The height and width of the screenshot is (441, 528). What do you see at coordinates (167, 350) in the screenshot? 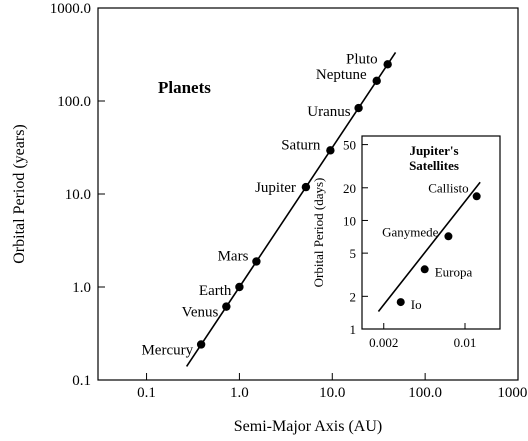
I see `point-label-mercury: Mercury` at bounding box center [167, 350].